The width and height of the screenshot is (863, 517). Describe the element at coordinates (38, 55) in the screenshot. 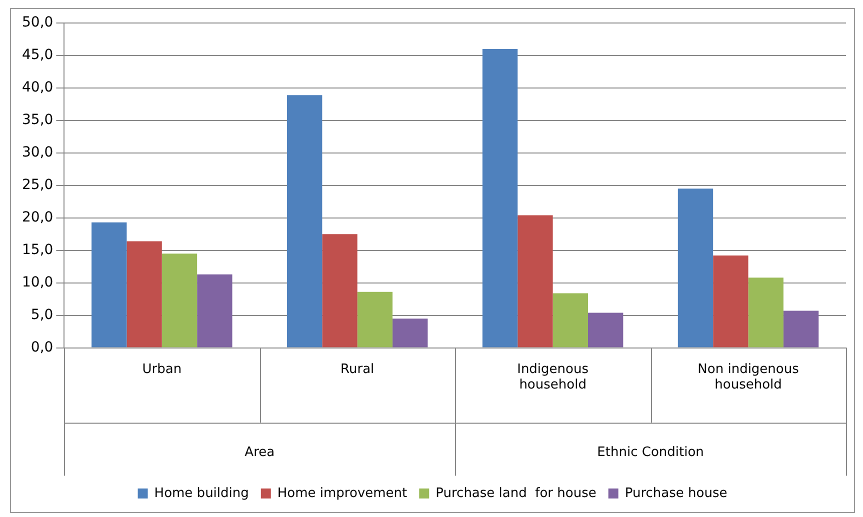

I see `y-tick-label: 45,0` at that location.